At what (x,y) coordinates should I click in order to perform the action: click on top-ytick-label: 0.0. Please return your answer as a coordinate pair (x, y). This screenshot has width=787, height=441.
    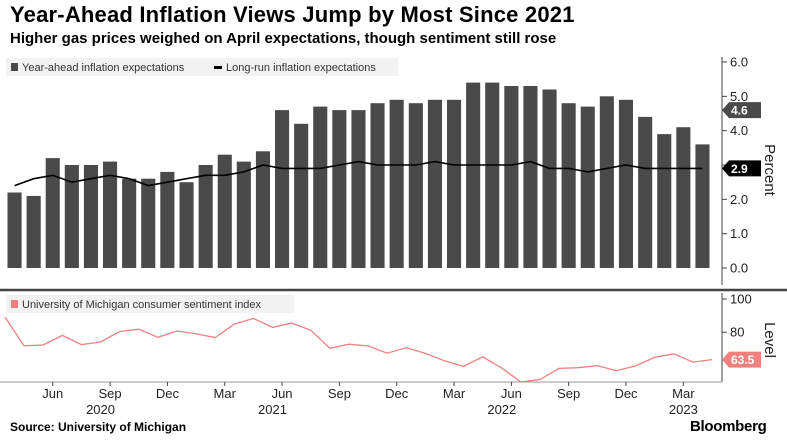
    Looking at the image, I should click on (739, 268).